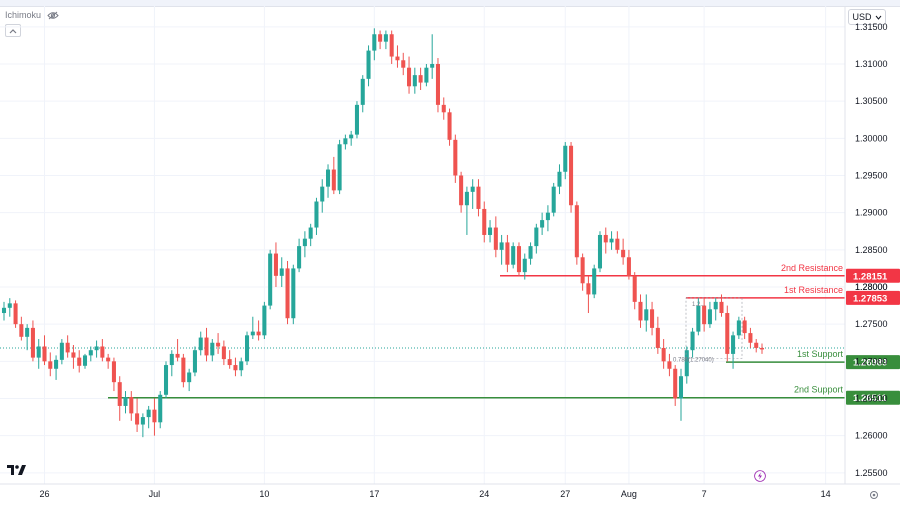 The height and width of the screenshot is (511, 900). I want to click on lightning-icon, so click(760, 476).